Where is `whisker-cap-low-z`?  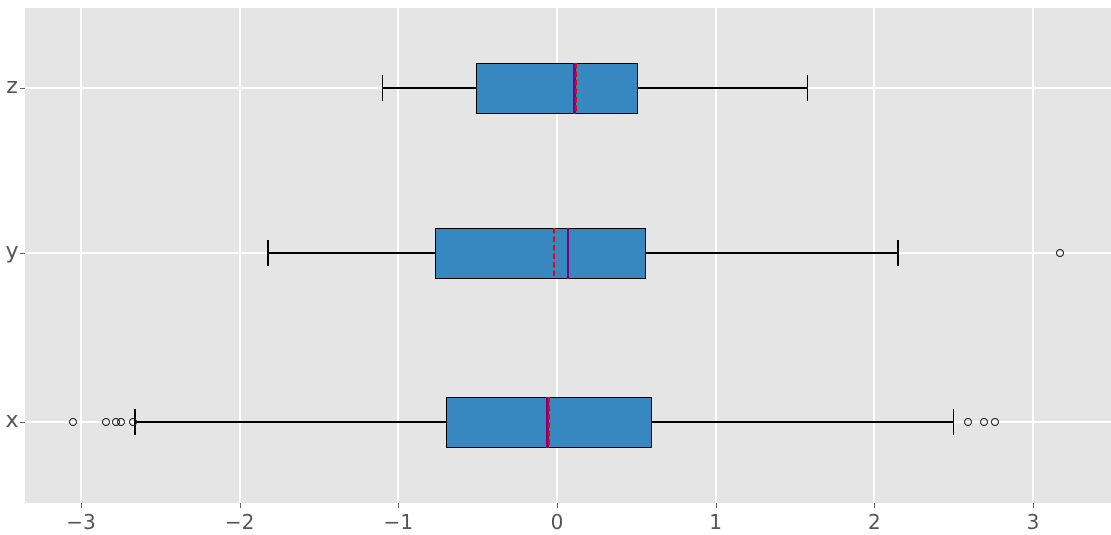
whisker-cap-low-z is located at coordinates (382, 88).